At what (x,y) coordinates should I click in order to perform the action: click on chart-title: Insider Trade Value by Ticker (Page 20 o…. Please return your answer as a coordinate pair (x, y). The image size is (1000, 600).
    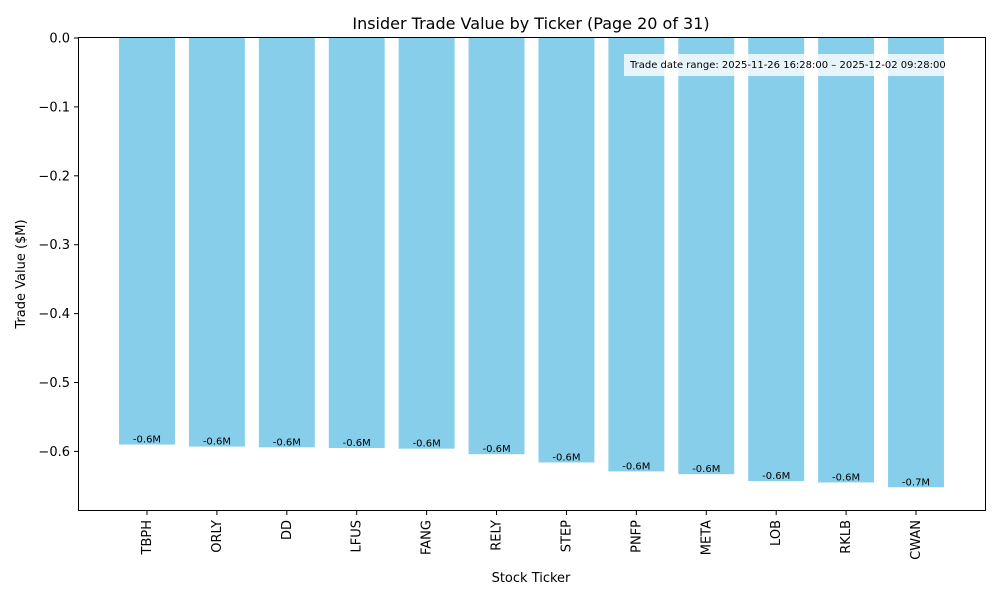
    Looking at the image, I should click on (530, 23).